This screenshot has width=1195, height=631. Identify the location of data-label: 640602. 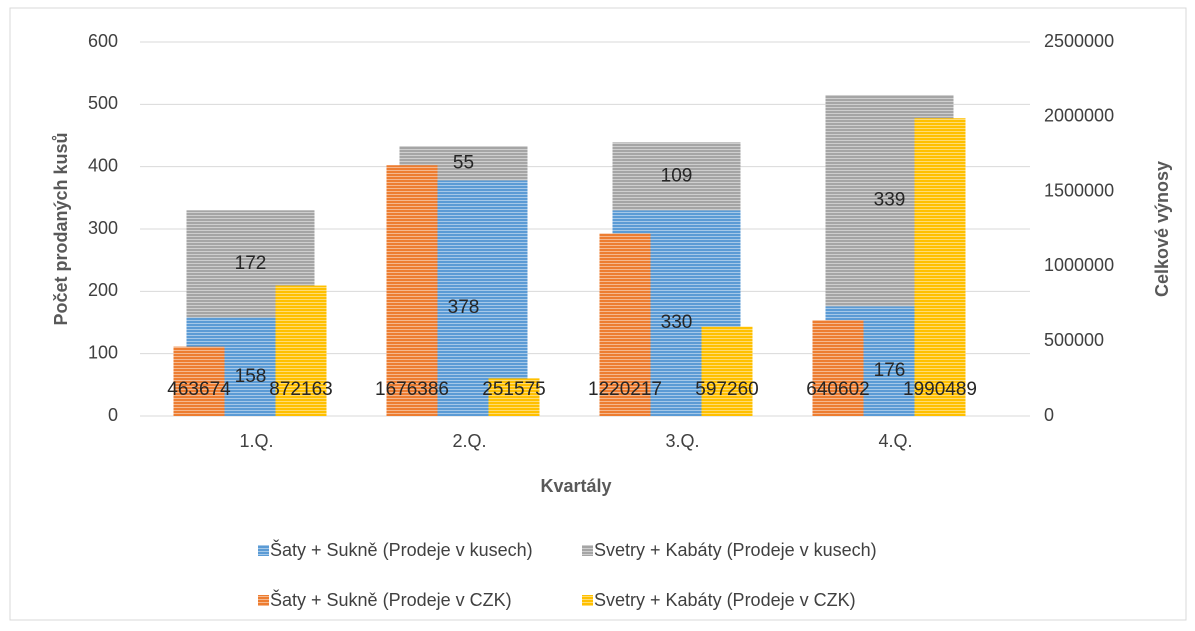
(837, 389).